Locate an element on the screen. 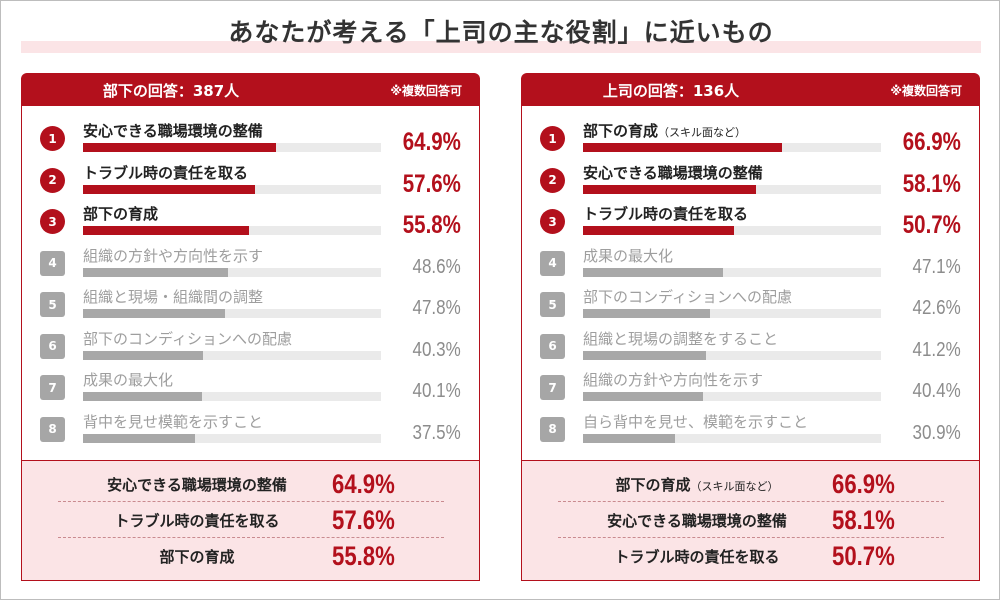 The width and height of the screenshot is (1000, 600). summary-row: 安心できる職場環境の整備 64.9% is located at coordinates (250, 484).